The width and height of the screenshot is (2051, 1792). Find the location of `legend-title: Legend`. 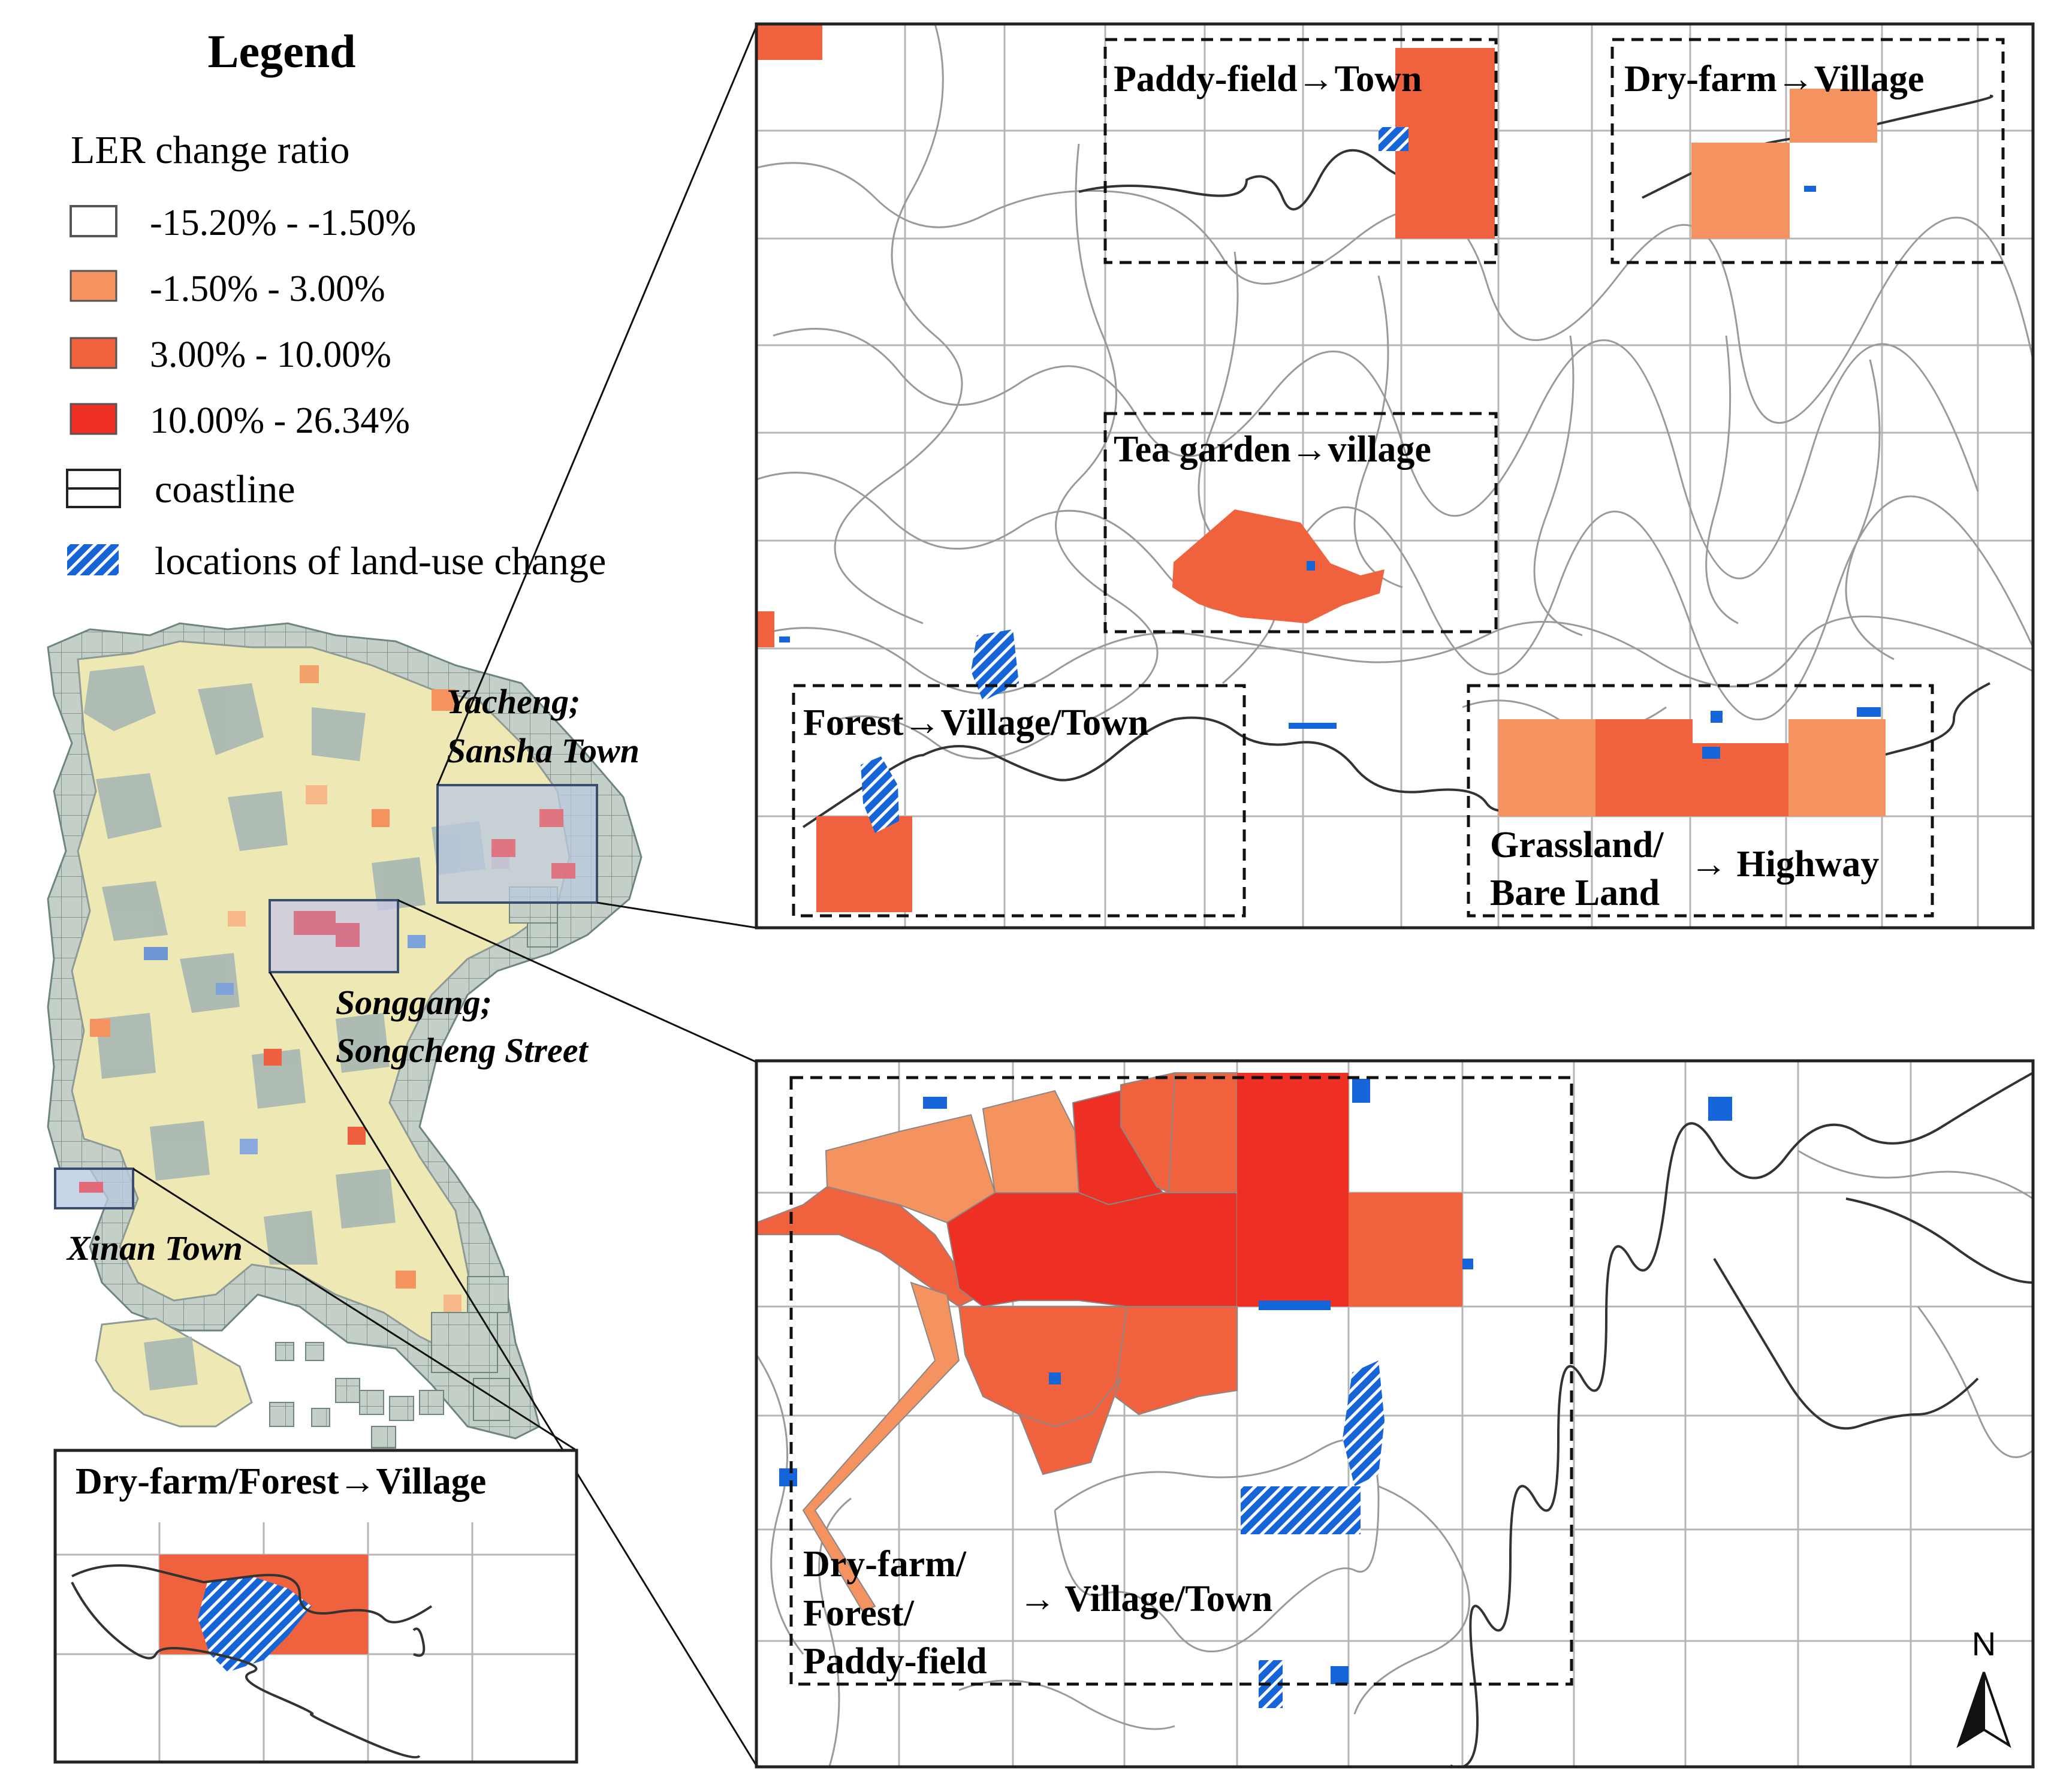

legend-title: Legend is located at coordinates (281, 51).